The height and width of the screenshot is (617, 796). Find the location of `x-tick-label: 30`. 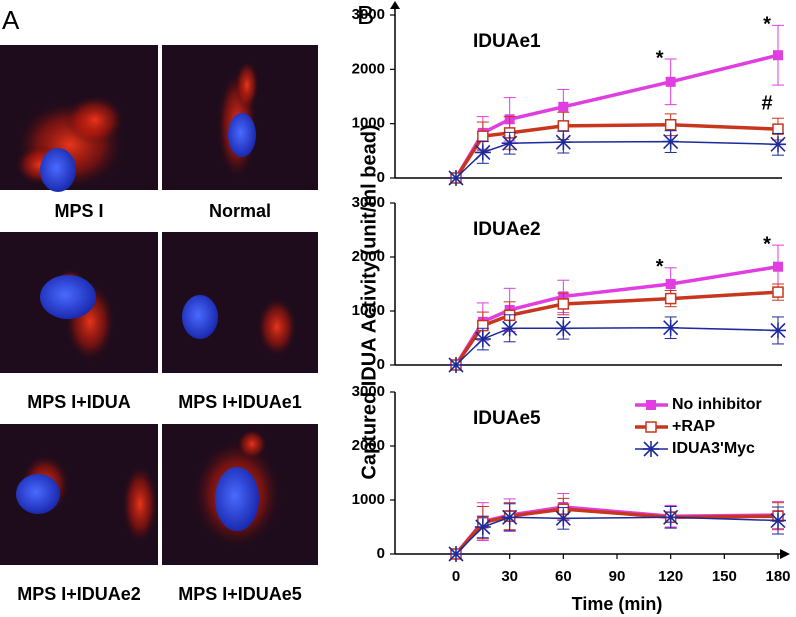

x-tick-label: 30 is located at coordinates (509, 576).